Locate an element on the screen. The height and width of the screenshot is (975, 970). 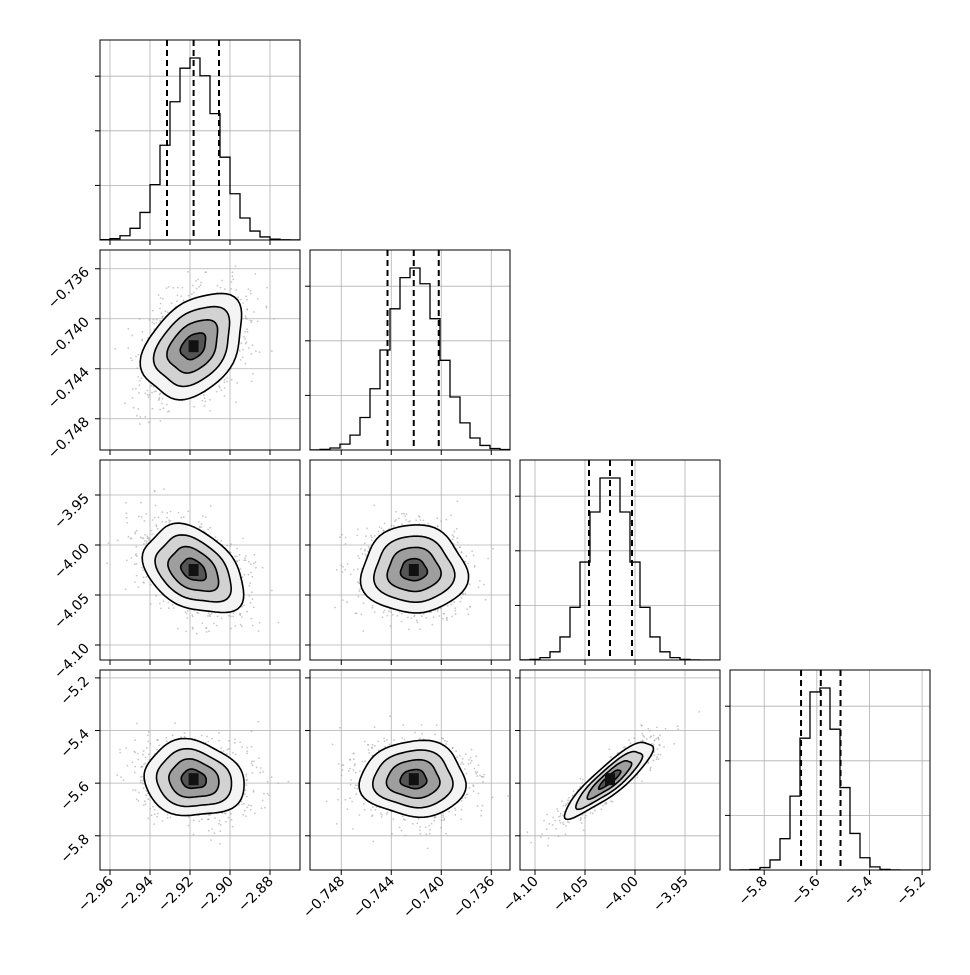
x-tick-label: −5.6 is located at coordinates (805, 890).